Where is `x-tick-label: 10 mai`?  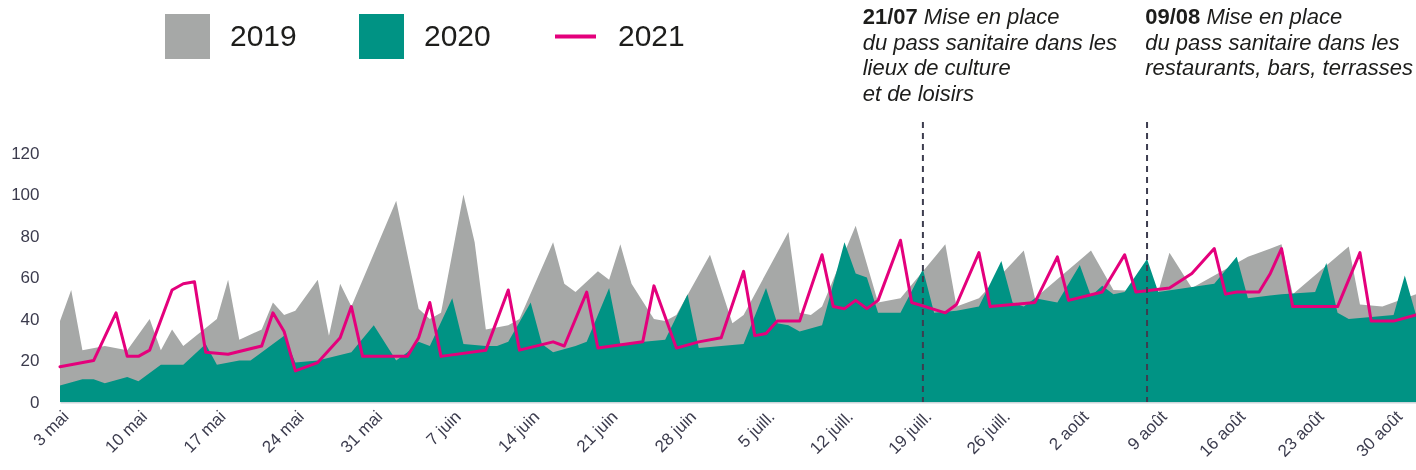 x-tick-label: 10 mai is located at coordinates (126, 432).